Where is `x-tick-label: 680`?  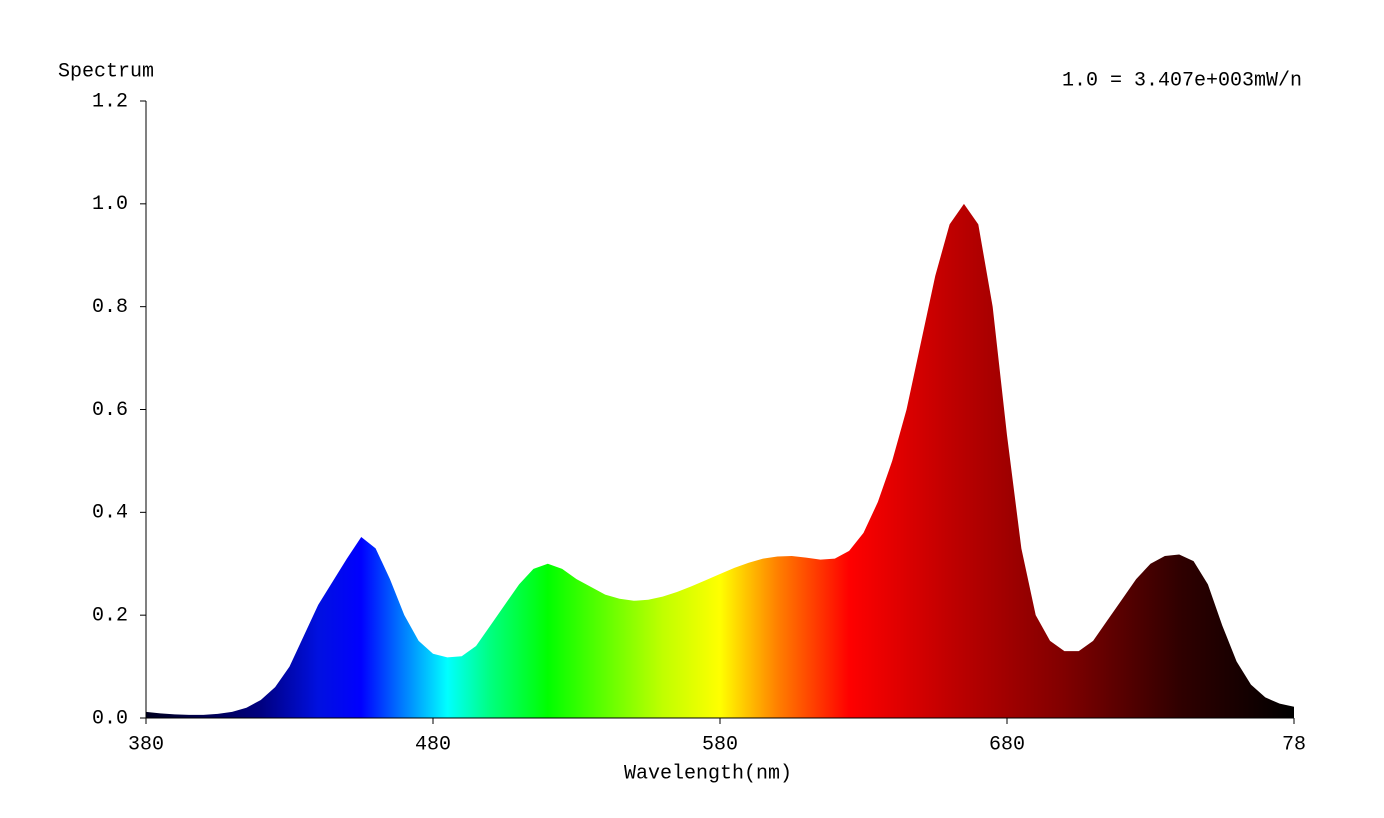
x-tick-label: 680 is located at coordinates (1007, 744).